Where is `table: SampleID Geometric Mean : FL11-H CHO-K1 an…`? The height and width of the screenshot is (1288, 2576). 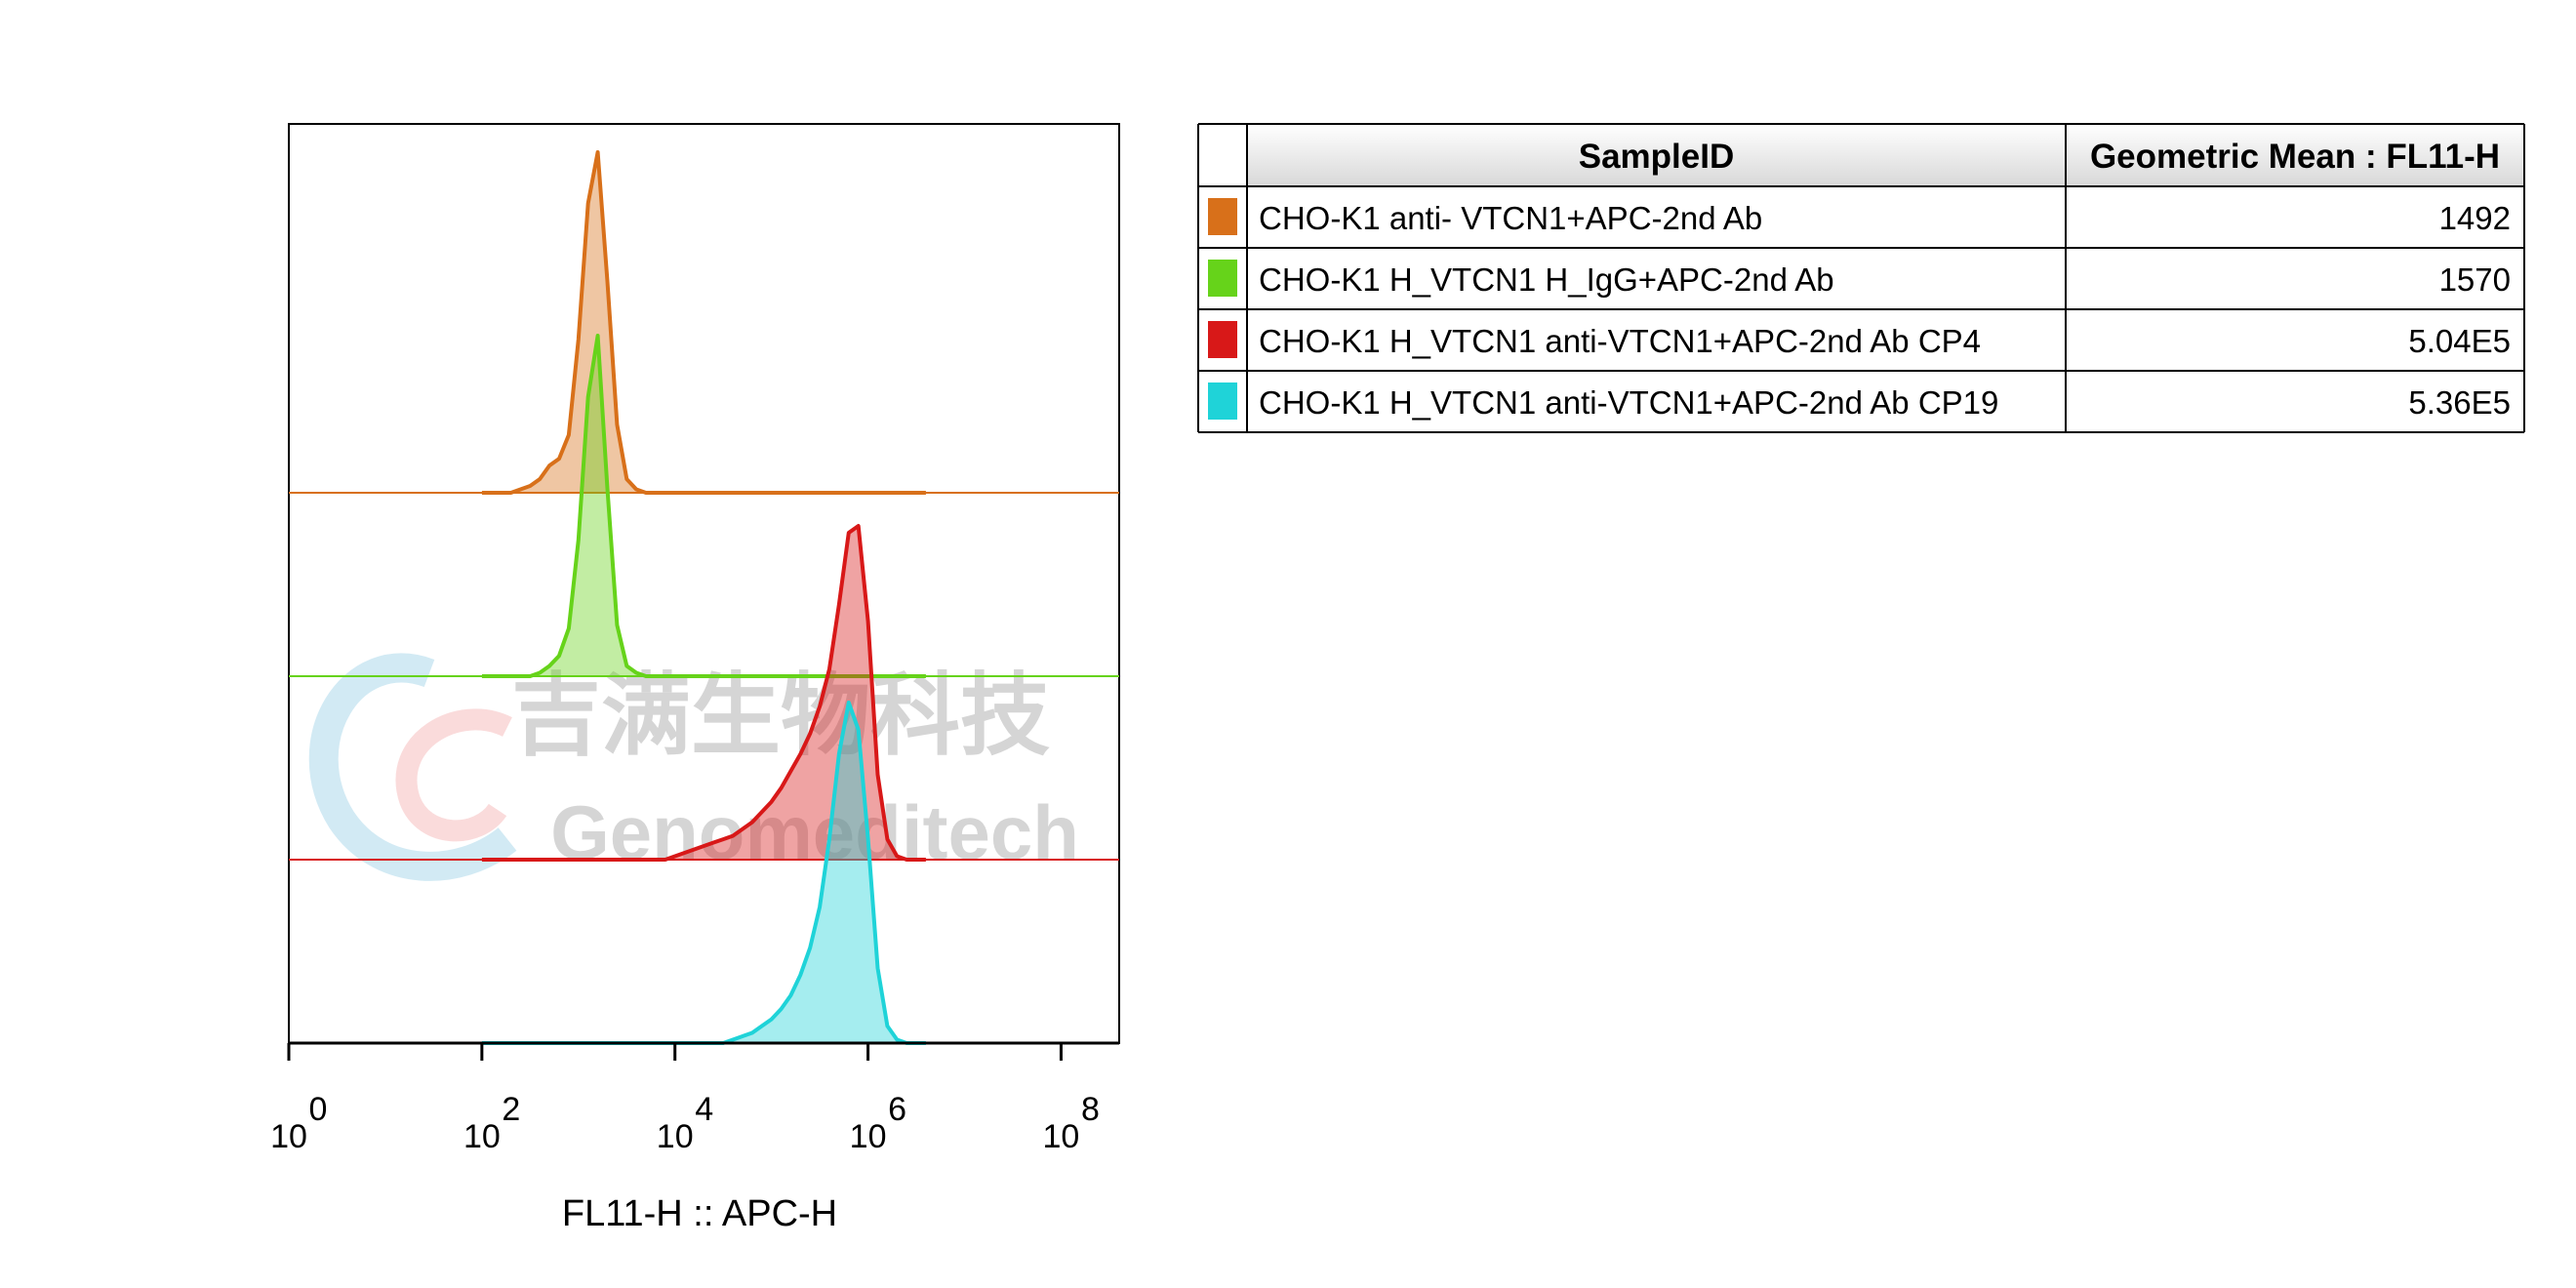 table: SampleID Geometric Mean : FL11-H CHO-K1 an… is located at coordinates (1861, 278).